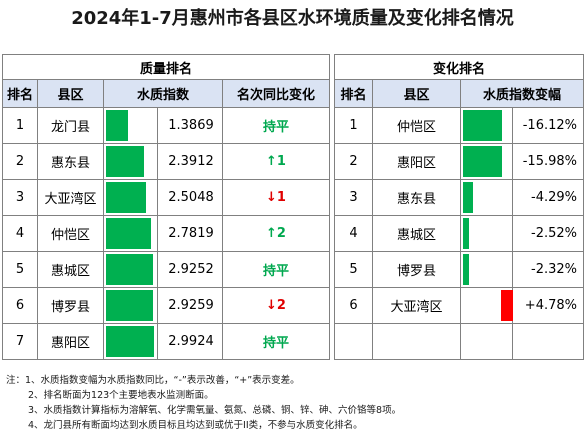  Describe the element at coordinates (163, 125) in the screenshot. I see `water-index-cell: 1.3869` at that location.